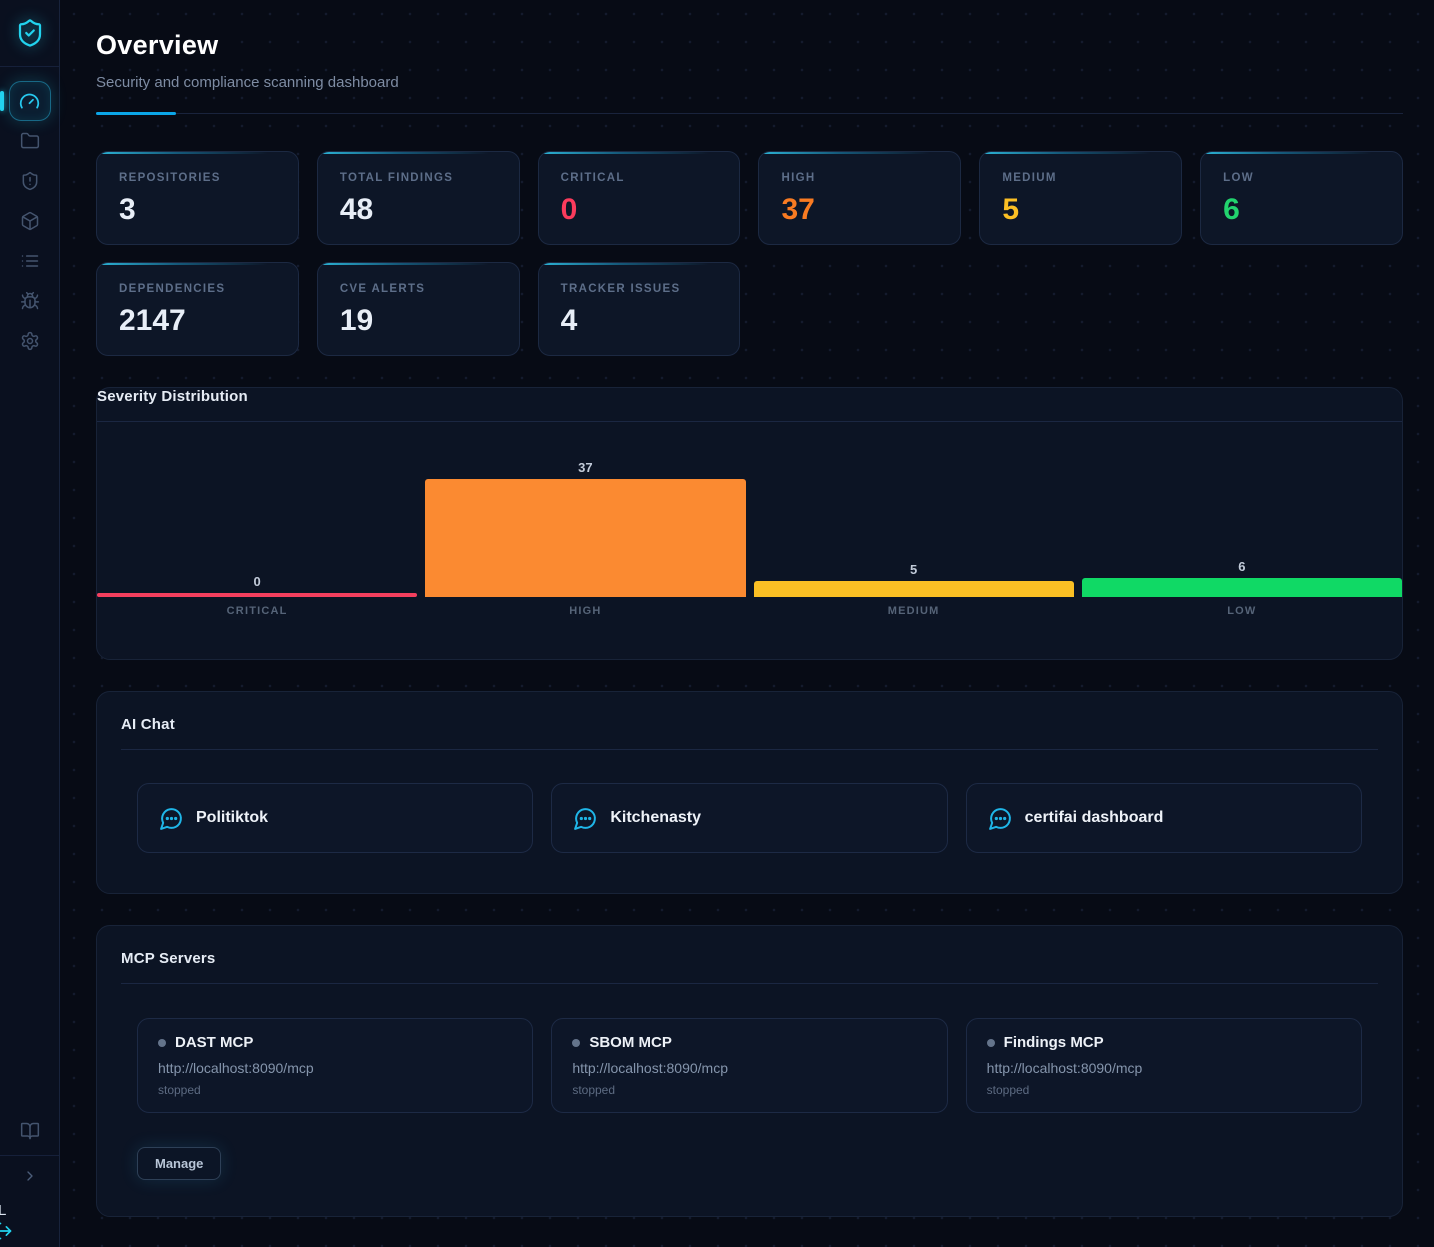 The image size is (1434, 1247). Describe the element at coordinates (1242, 611) in the screenshot. I see `category-label-low: LOW` at that location.